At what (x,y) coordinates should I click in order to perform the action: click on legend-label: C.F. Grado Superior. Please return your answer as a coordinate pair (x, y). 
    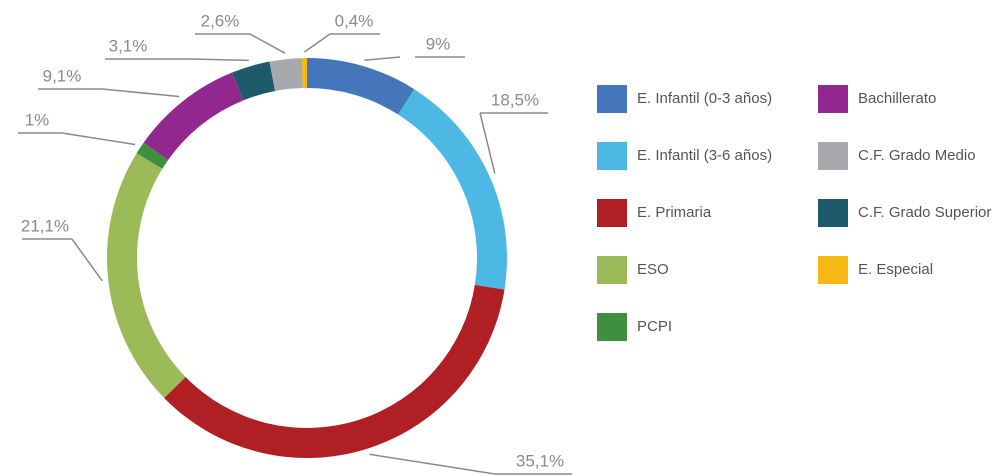
    Looking at the image, I should click on (924, 212).